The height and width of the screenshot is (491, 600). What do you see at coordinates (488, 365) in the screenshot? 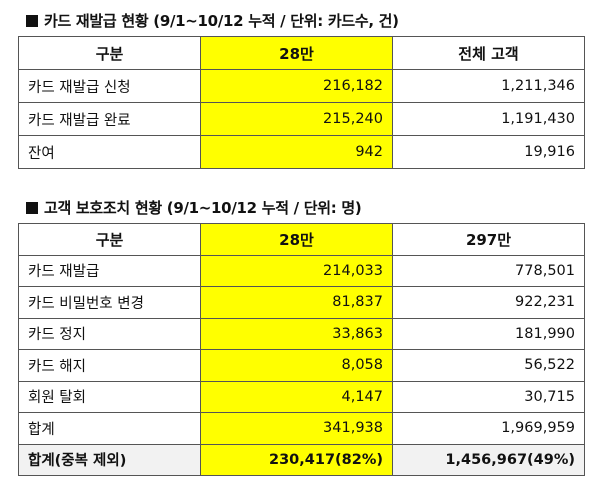
I see `value-2970k: 56,522` at bounding box center [488, 365].